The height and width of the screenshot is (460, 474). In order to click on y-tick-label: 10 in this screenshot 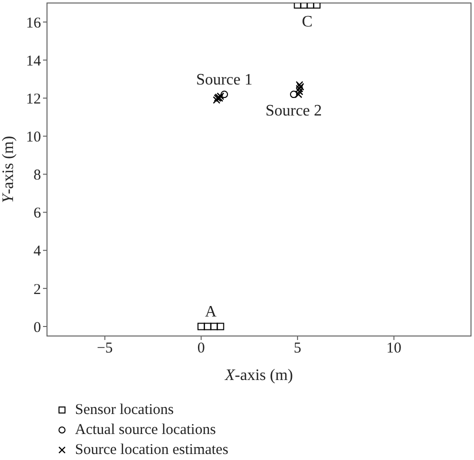, I will do `click(33, 138)`.